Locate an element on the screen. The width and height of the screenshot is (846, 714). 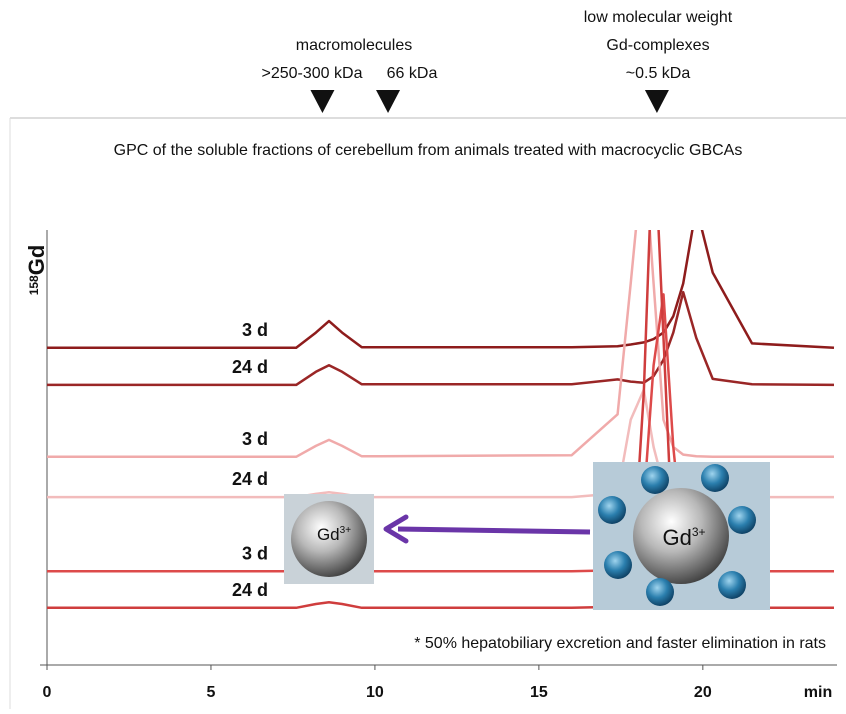
x-tick-label: 5 is located at coordinates (211, 692).